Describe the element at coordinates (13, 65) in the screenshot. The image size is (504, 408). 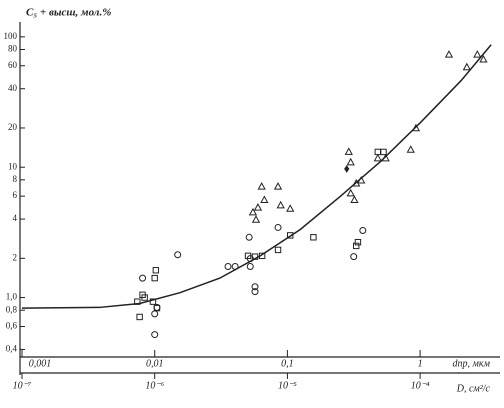
I see `y-tick-label: 60` at that location.